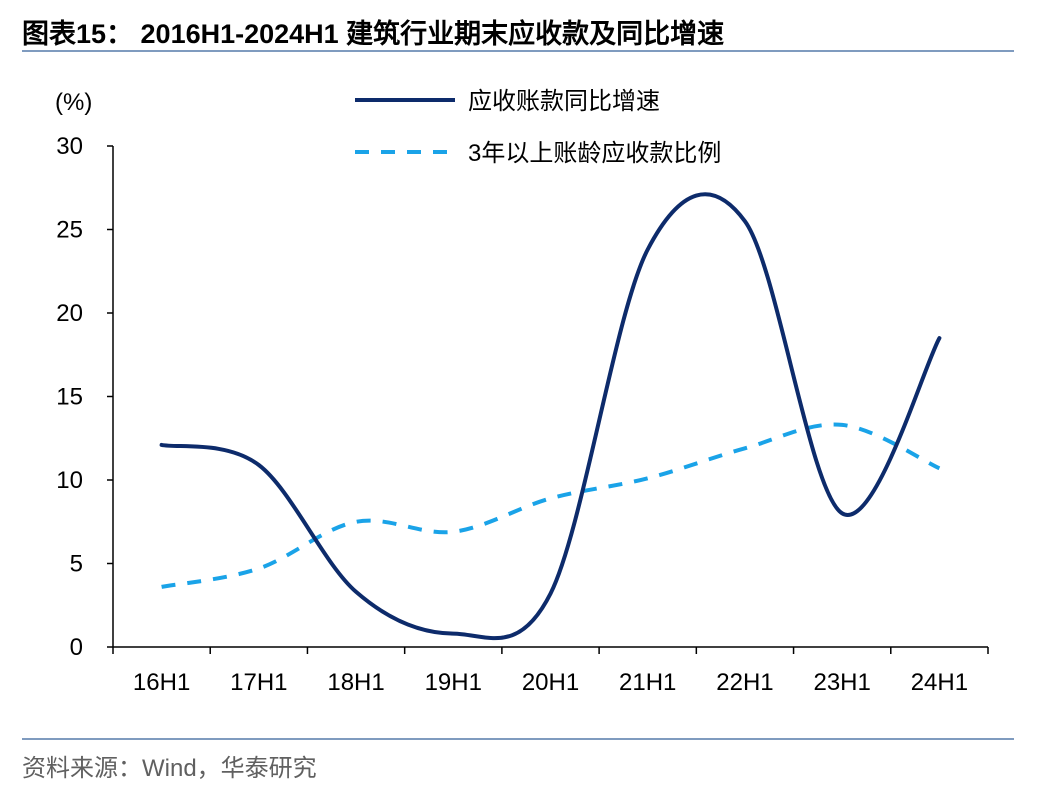  I want to click on y-tick-label: 10, so click(69, 480).